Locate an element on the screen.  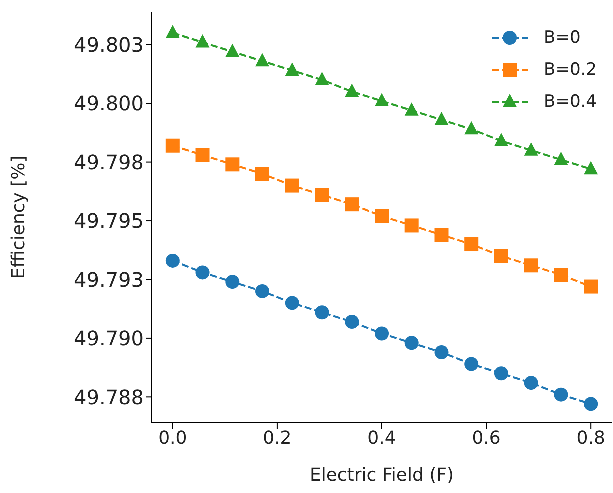
y-tick-label: 49.793 is located at coordinates (109, 280).